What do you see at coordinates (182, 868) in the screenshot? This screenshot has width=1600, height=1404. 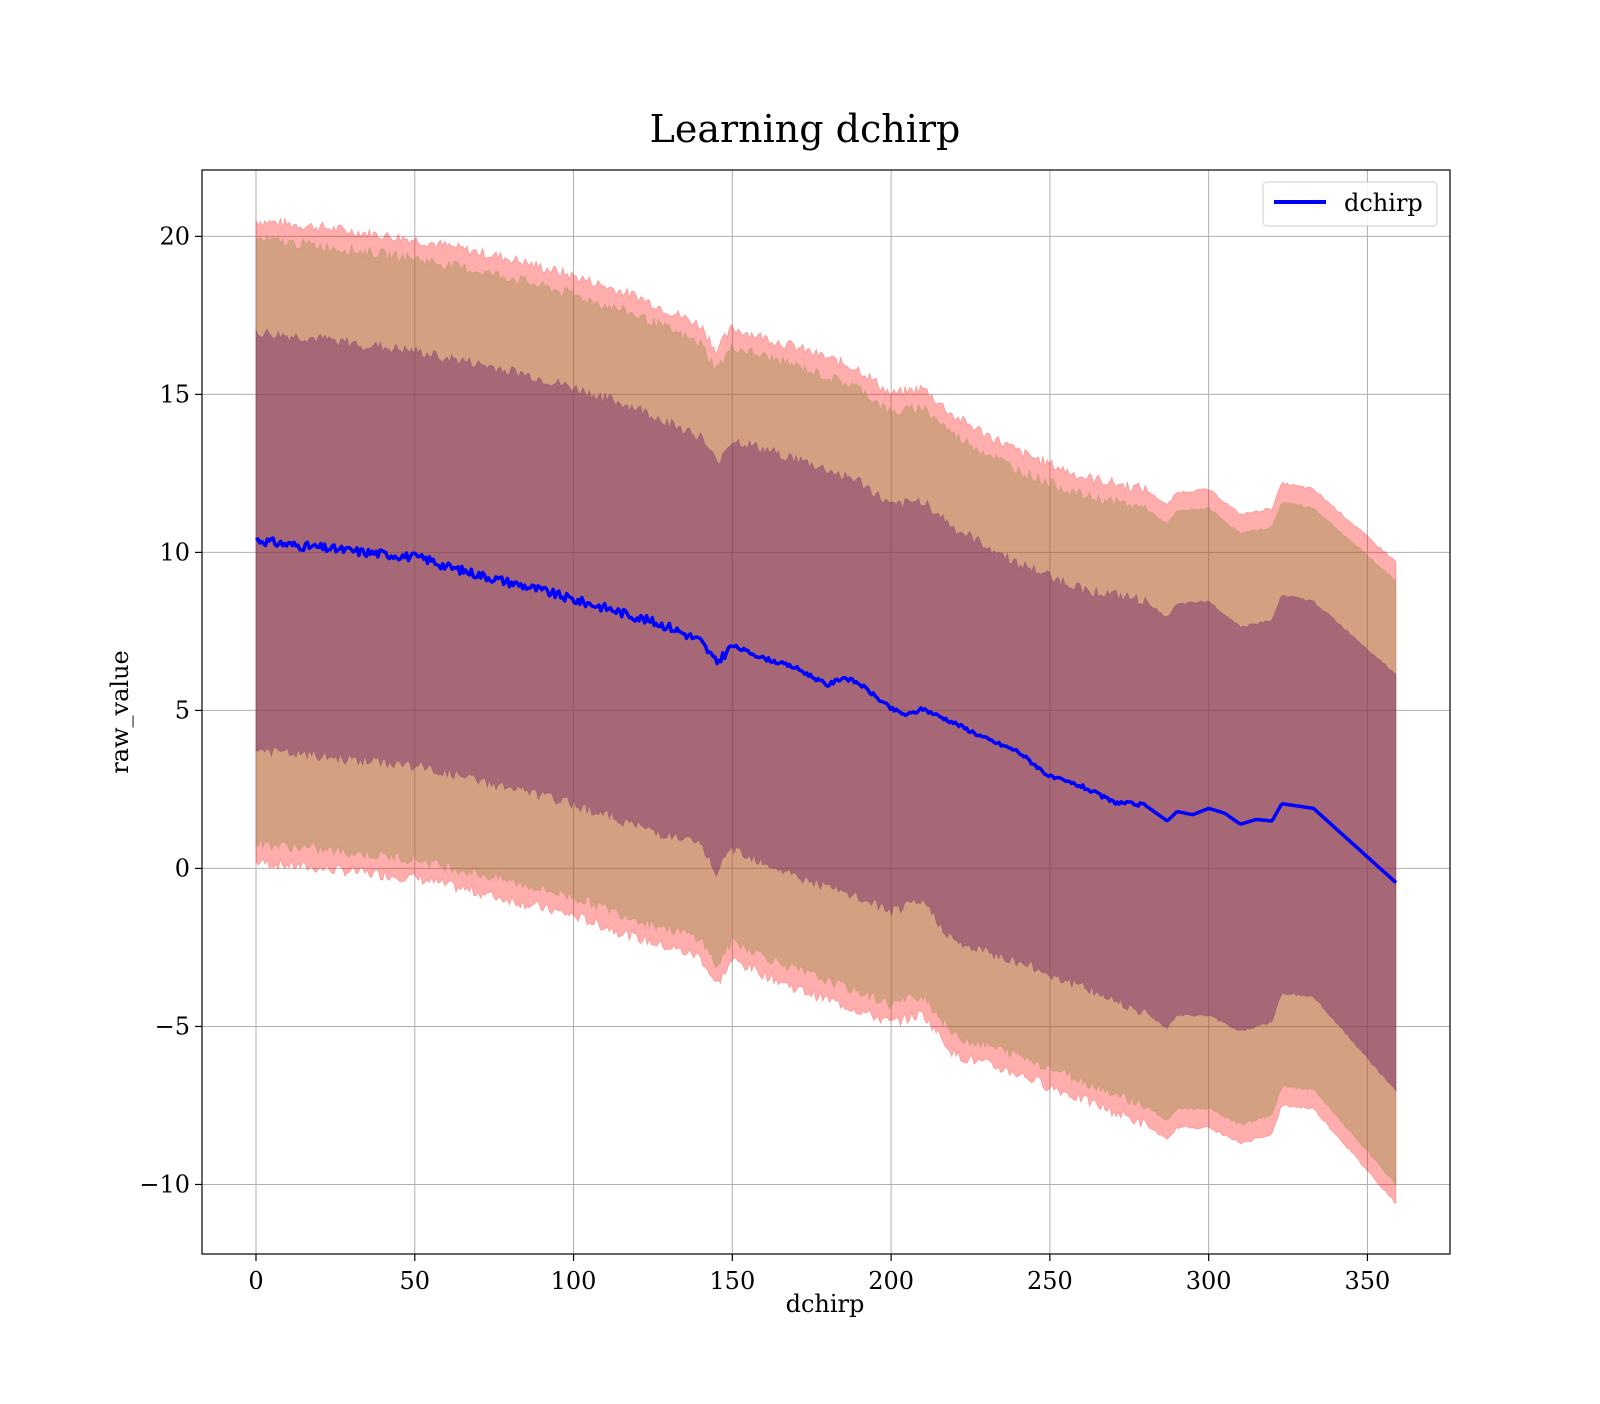 I see `y-tick-label: 0` at bounding box center [182, 868].